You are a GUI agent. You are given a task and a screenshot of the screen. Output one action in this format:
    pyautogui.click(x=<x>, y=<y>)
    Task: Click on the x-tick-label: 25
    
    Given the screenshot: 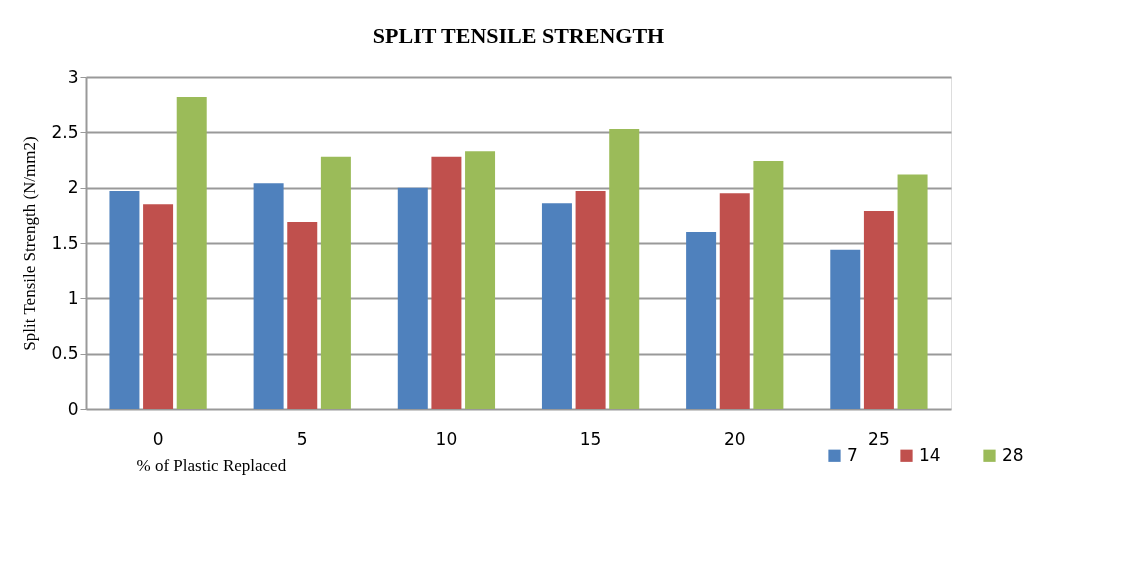 What is the action you would take?
    pyautogui.click(x=879, y=438)
    